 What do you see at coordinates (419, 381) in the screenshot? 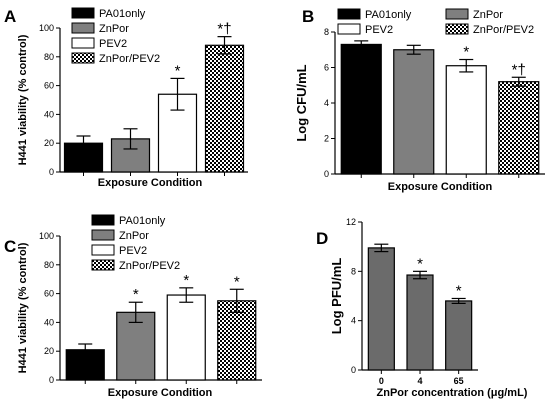
I see `x-tick-label: 4` at bounding box center [419, 381].